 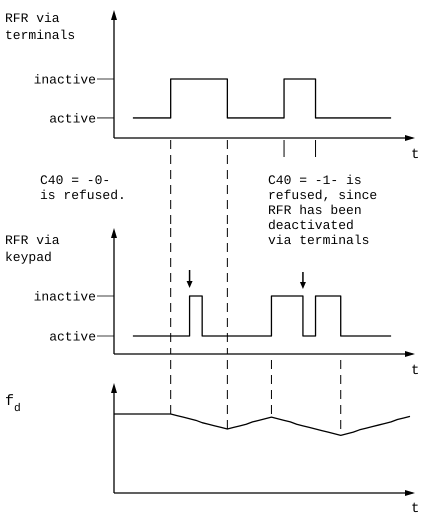 What do you see at coordinates (323, 210) in the screenshot?
I see `text: C40 = -1- is refused, since RFR has been deactivated via terminals` at bounding box center [323, 210].